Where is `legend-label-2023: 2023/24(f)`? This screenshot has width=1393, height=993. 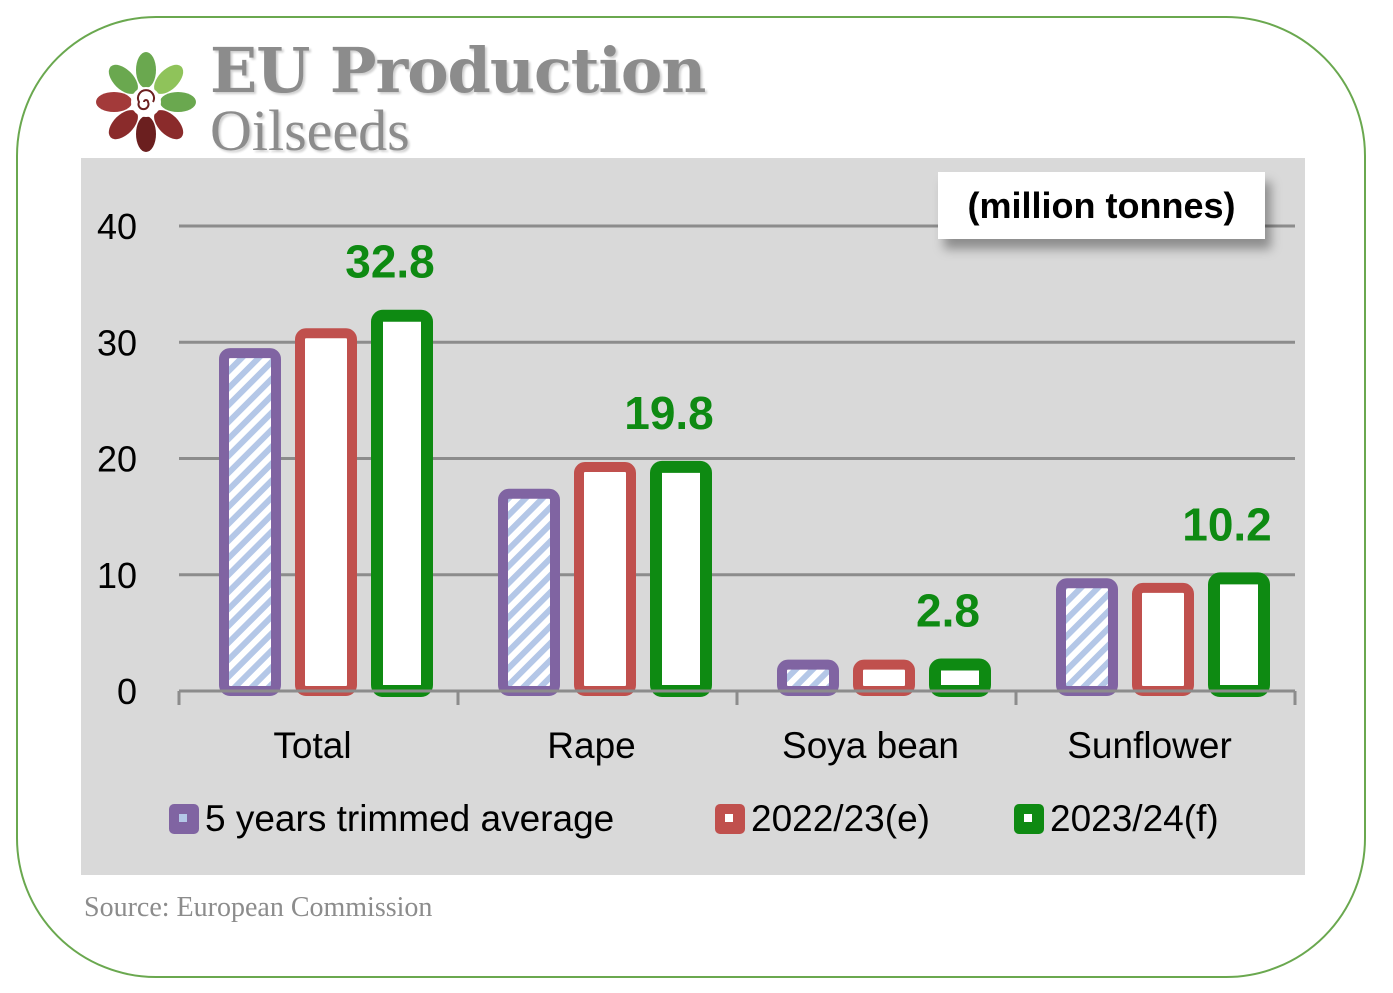 legend-label-2023: 2023/24(f) is located at coordinates (1134, 818).